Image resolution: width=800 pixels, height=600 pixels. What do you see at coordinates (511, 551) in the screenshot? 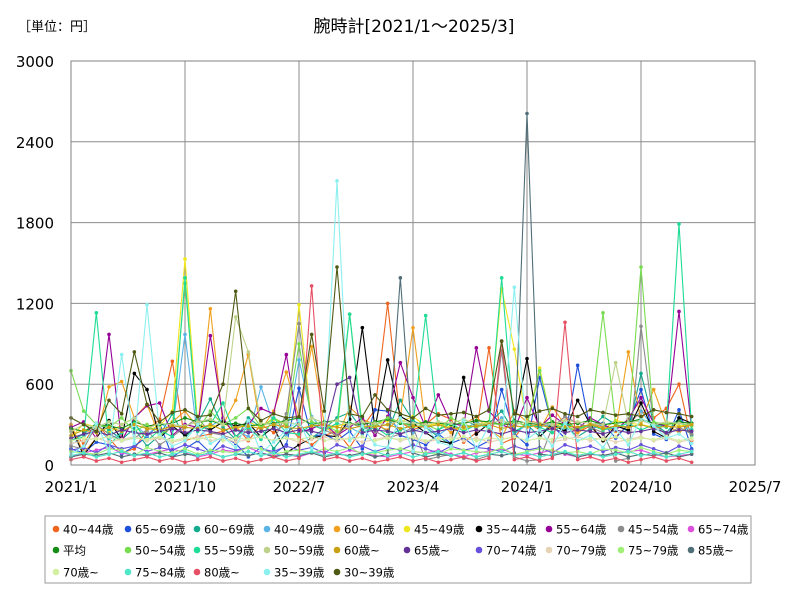
I see `legend-label: 70~74歳` at bounding box center [511, 551].